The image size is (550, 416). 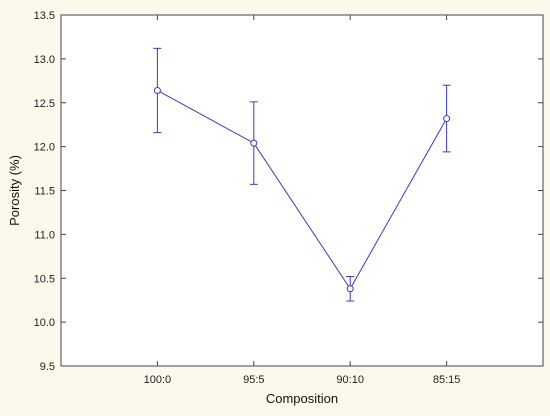 What do you see at coordinates (158, 380) in the screenshot?
I see `x-tick-label: 100:0` at bounding box center [158, 380].